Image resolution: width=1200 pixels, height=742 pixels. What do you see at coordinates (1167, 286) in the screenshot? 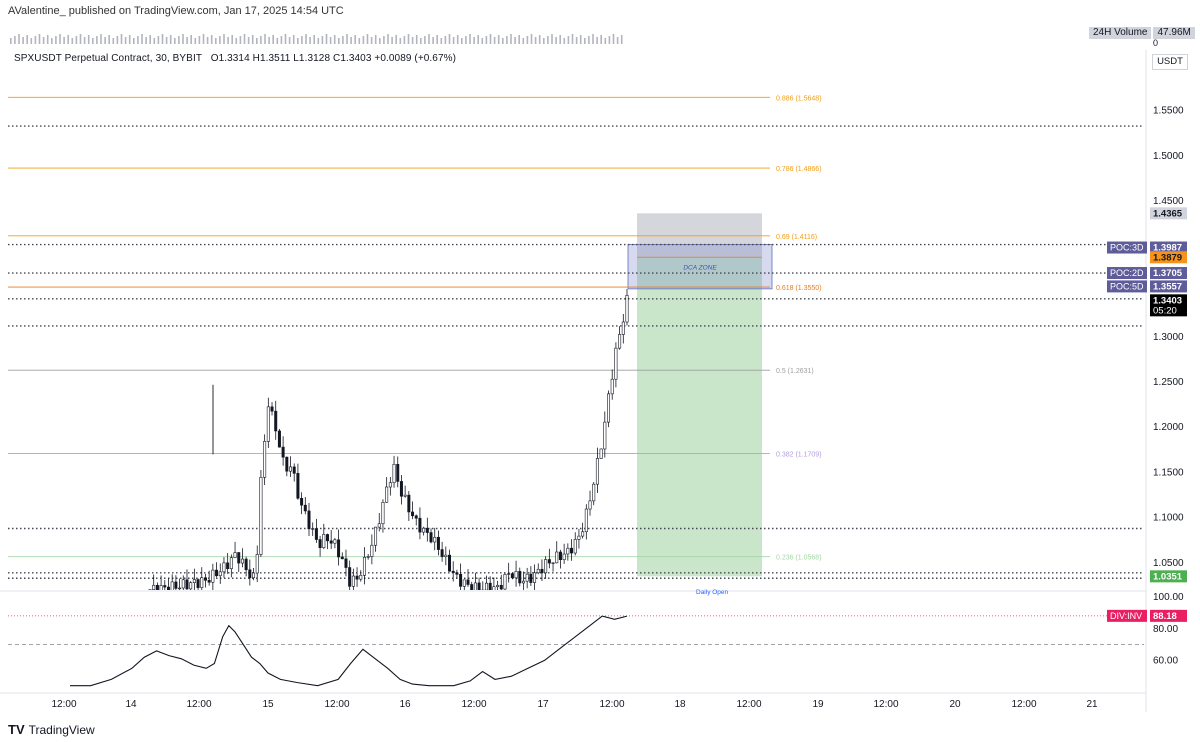
I see `price-badge-value: 1.3557` at bounding box center [1167, 286].